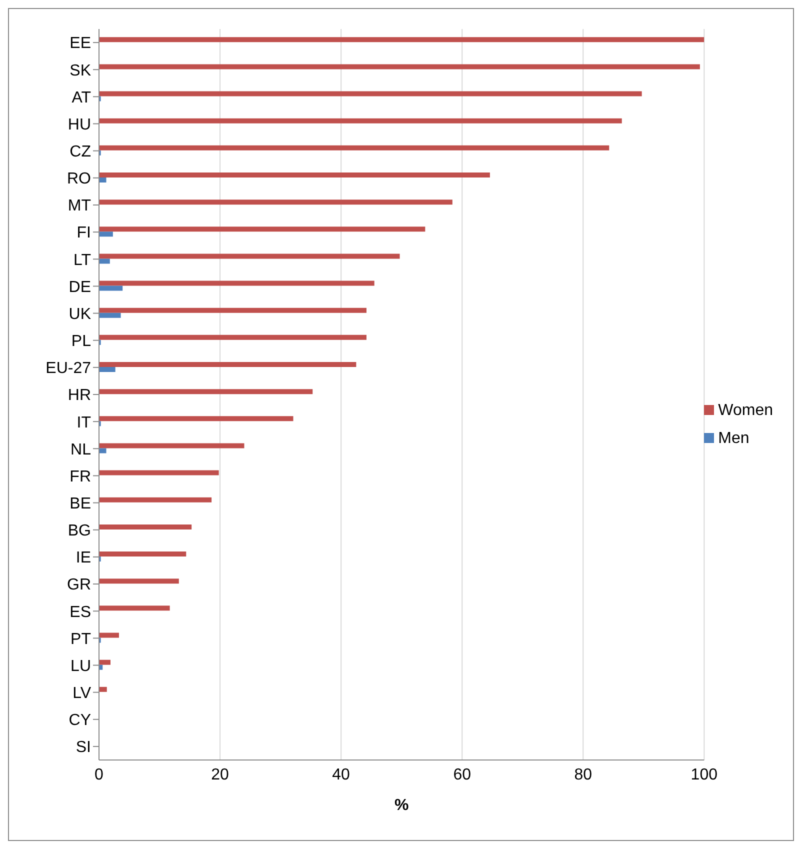 This screenshot has width=806, height=853. What do you see at coordinates (80, 666) in the screenshot?
I see `y-tick-label: LU` at bounding box center [80, 666].